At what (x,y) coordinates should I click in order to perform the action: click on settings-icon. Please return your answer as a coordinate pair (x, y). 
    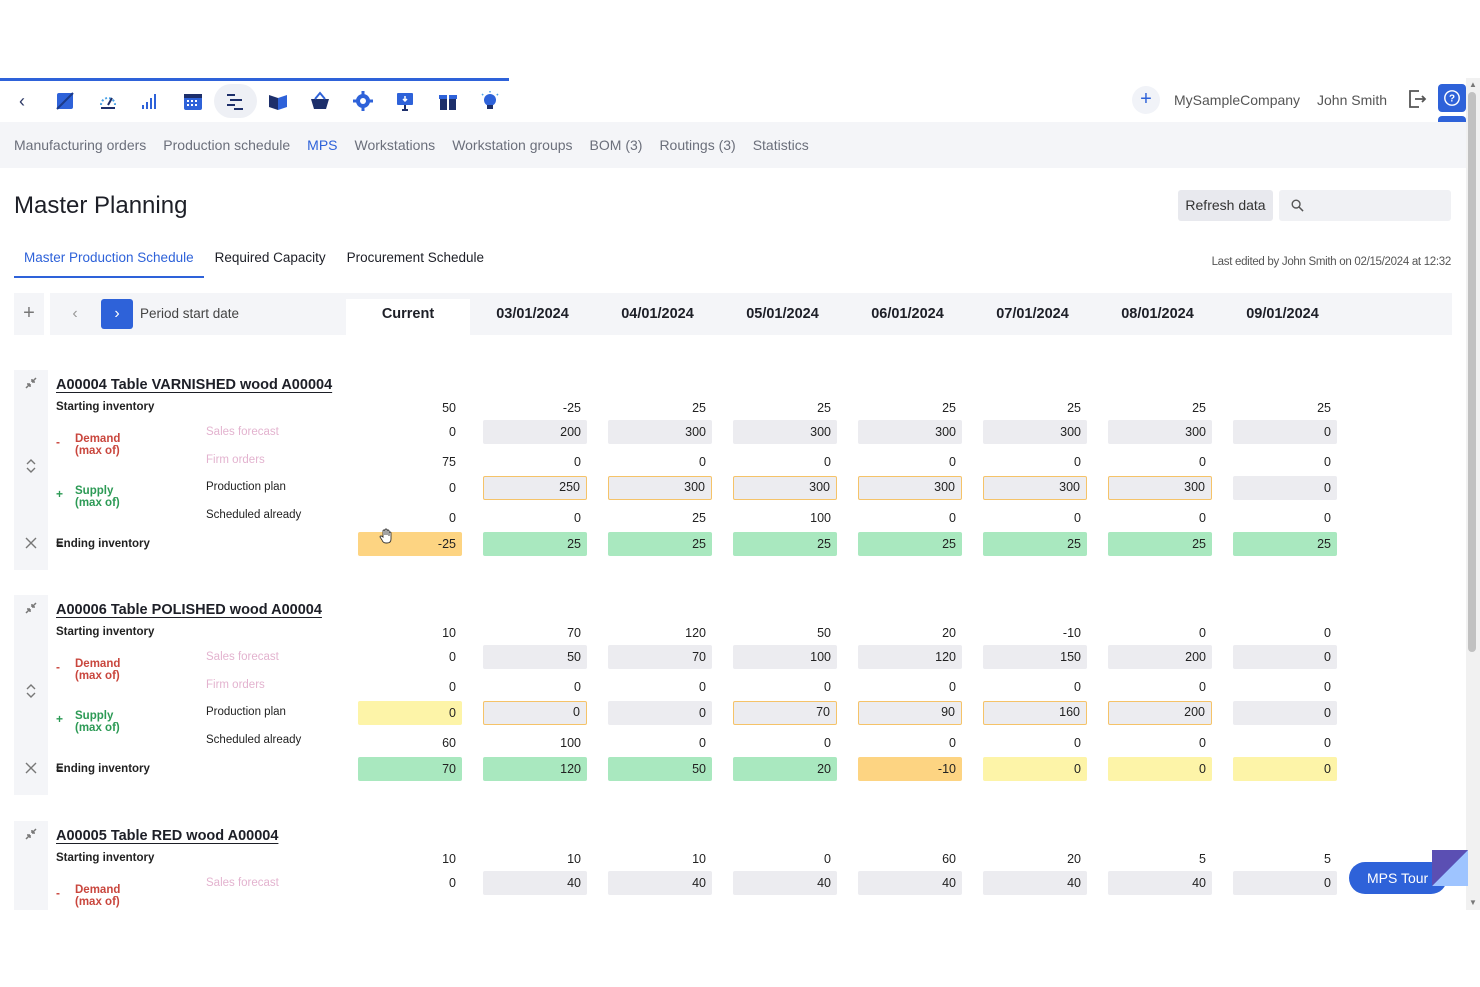
    Looking at the image, I should click on (363, 101).